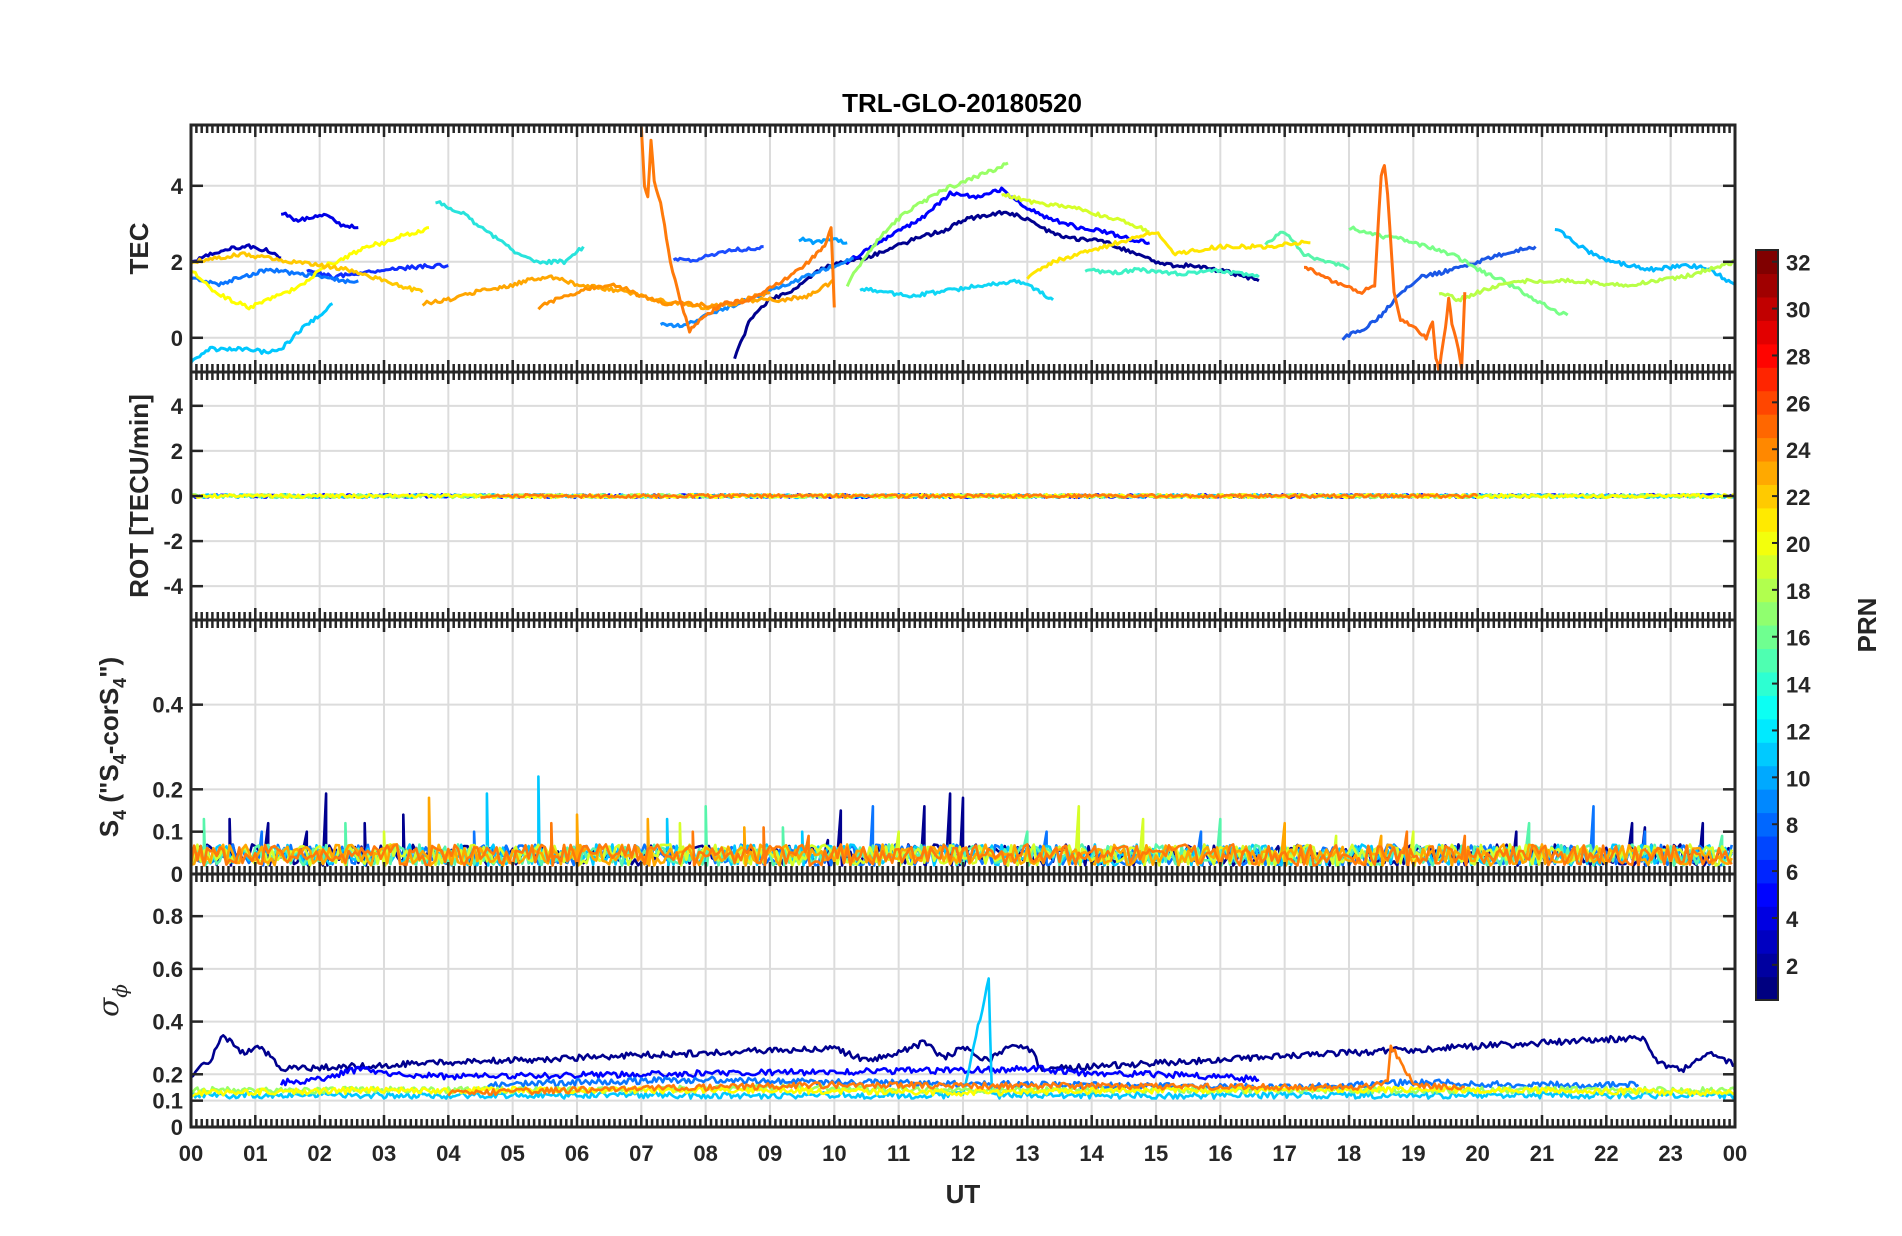 The width and height of the screenshot is (1902, 1236). Describe the element at coordinates (167, 969) in the screenshot. I see `y-tick-label: 0.6` at that location.